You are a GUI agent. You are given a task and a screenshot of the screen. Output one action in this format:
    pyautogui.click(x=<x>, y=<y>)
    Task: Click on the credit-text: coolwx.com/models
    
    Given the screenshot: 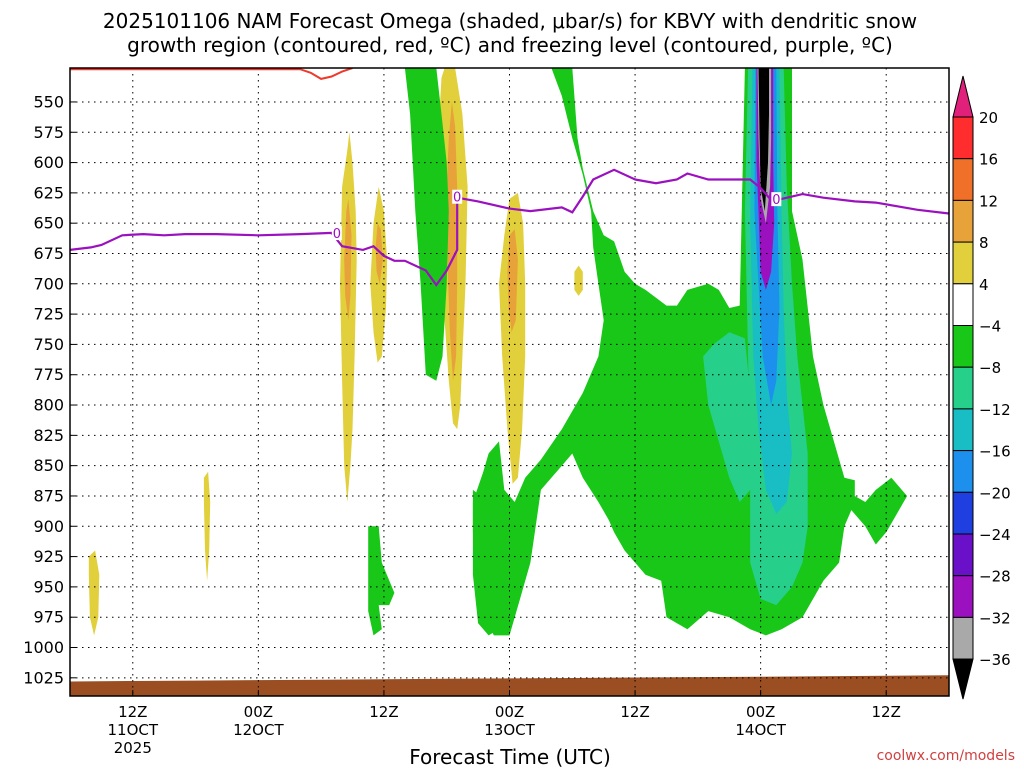 What is the action you would take?
    pyautogui.click(x=946, y=756)
    